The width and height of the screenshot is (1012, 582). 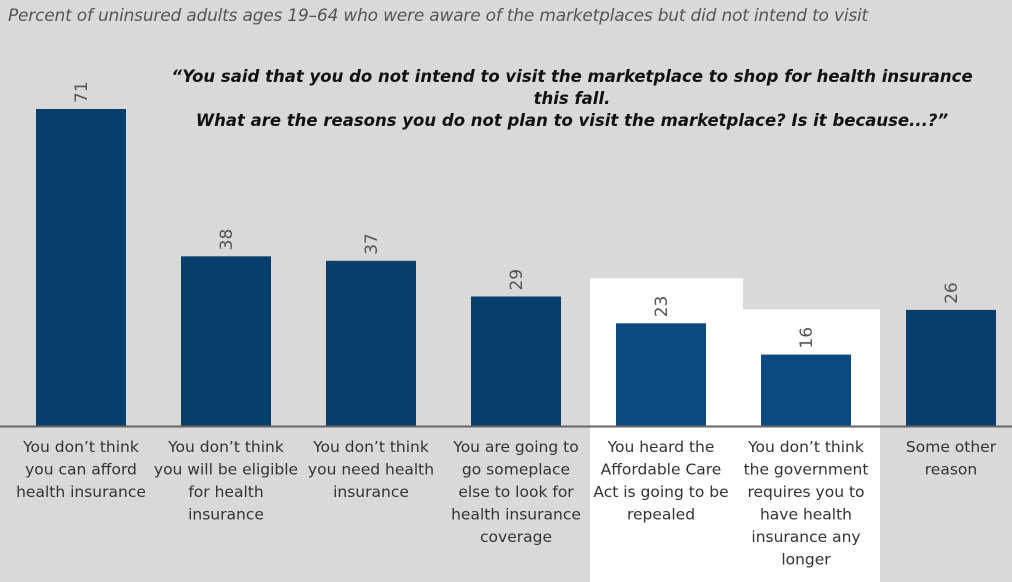 I want to click on category-label: go someplace, so click(x=516, y=470).